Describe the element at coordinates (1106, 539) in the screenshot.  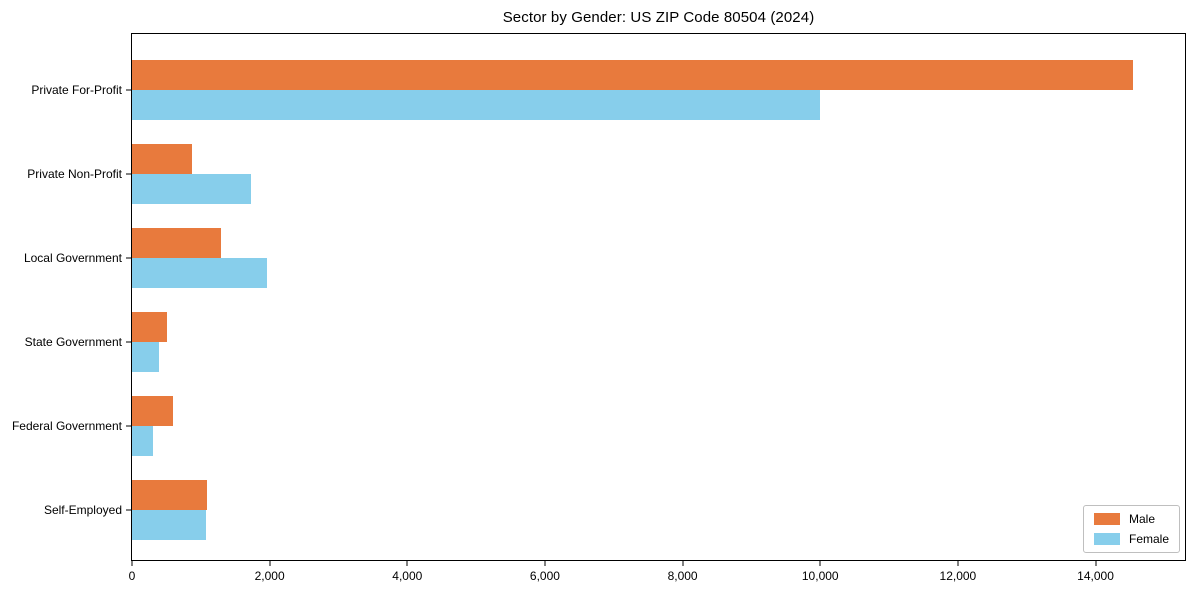
I see `female-series-swatch` at that location.